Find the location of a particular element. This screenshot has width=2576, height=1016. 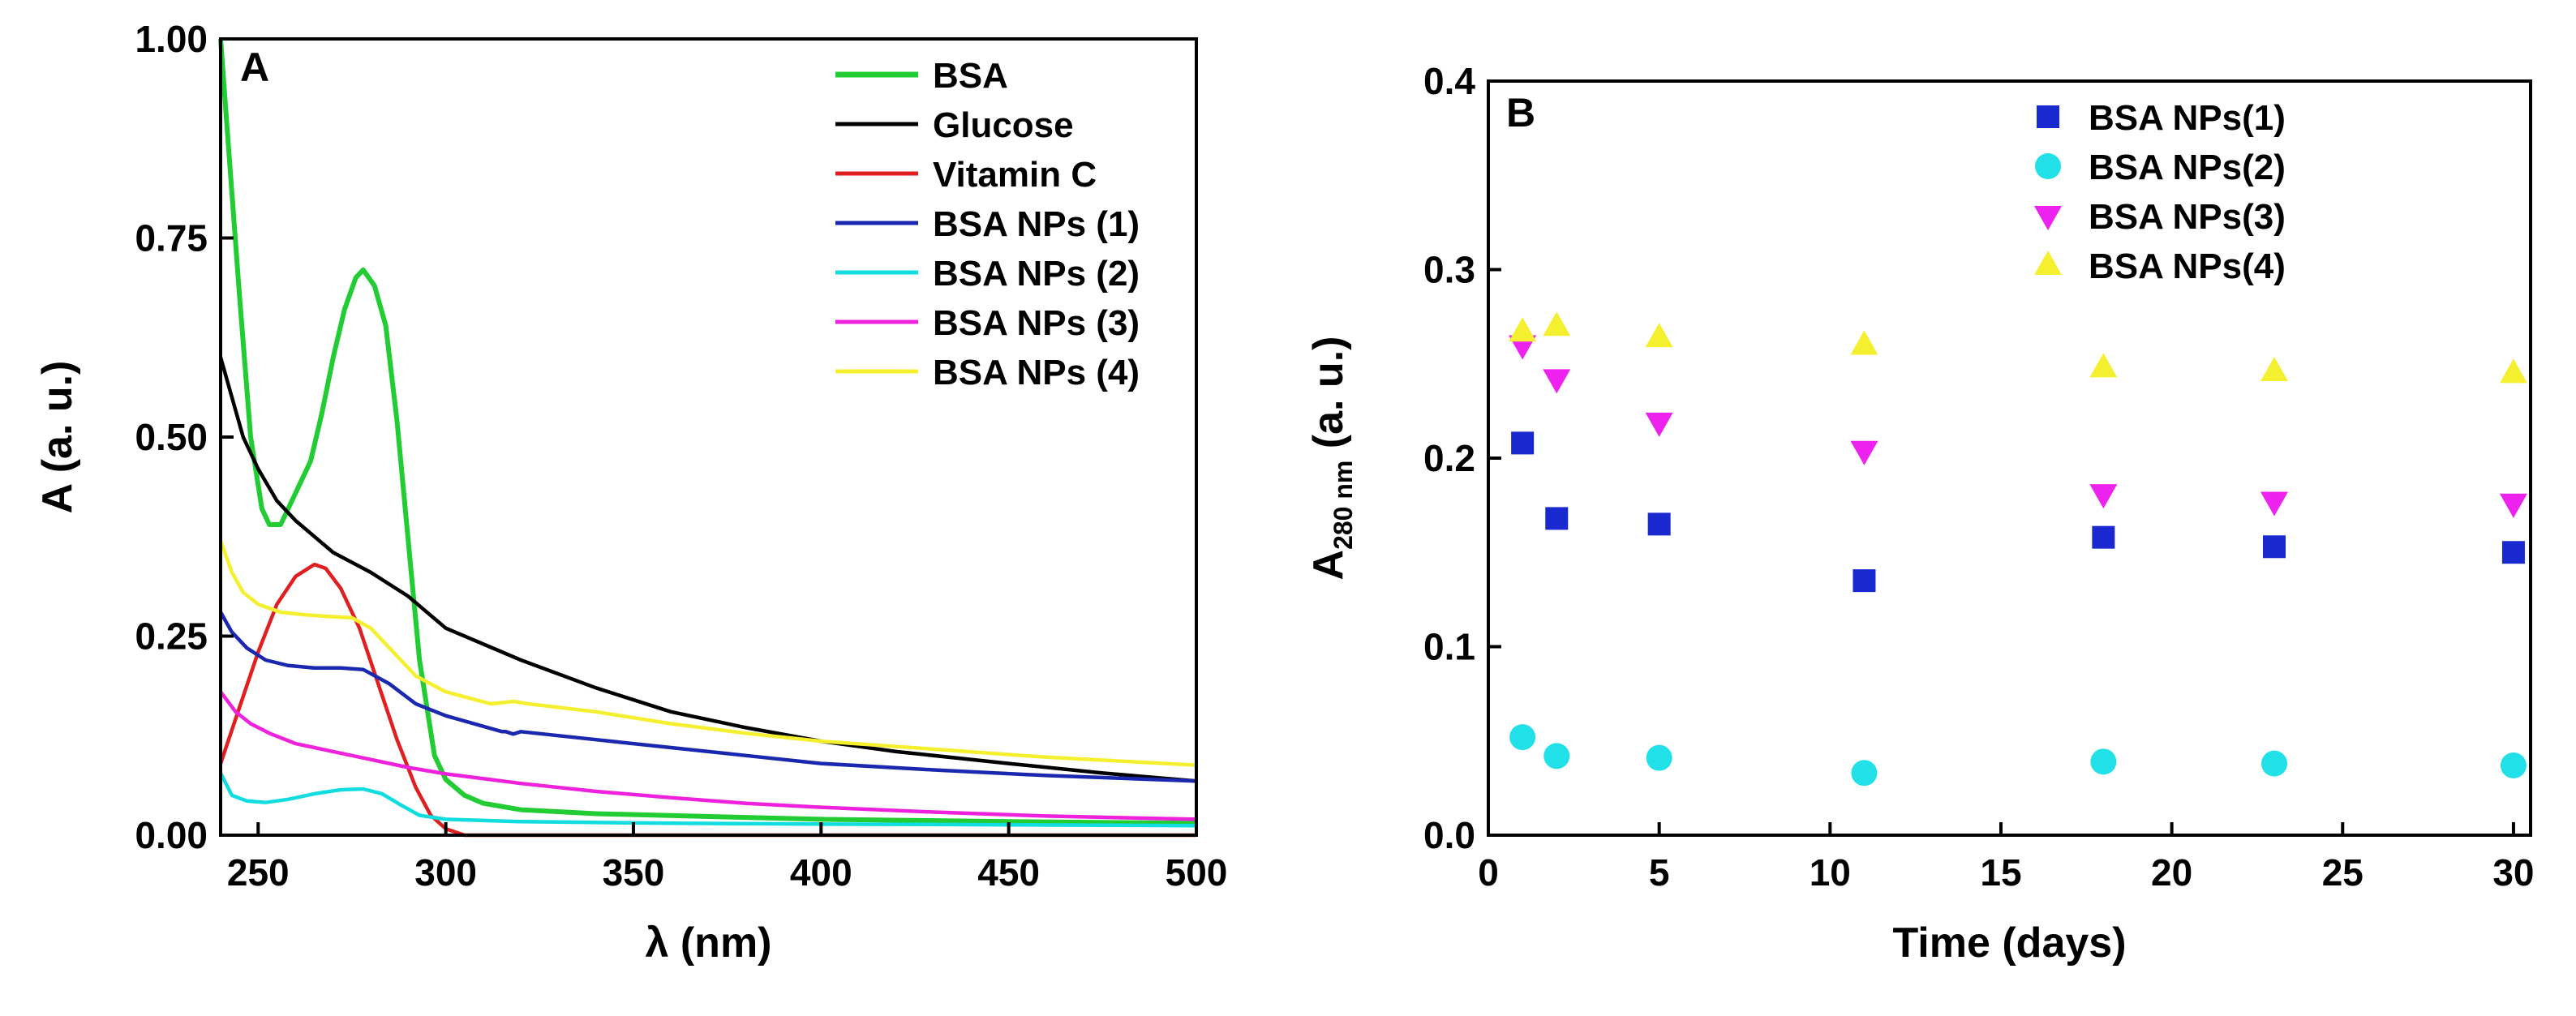

legend-label-bsa-nps-2: BSA NPs (2) is located at coordinates (1036, 274).